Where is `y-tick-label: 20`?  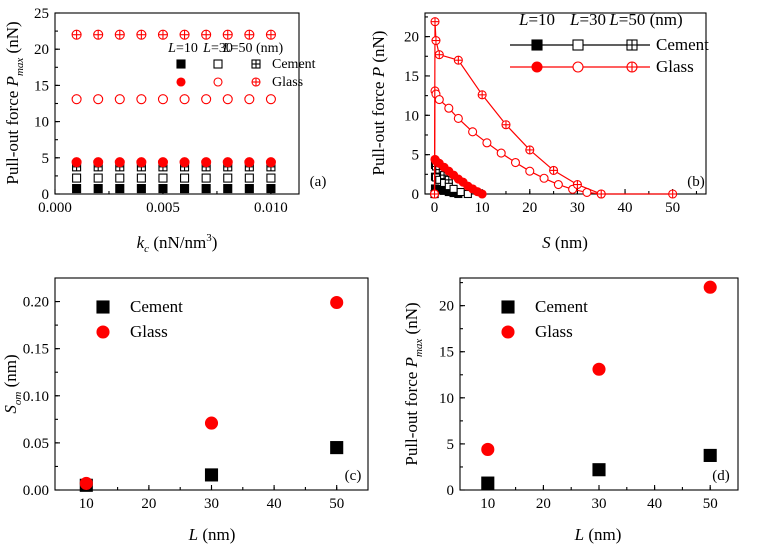 y-tick-label: 20 is located at coordinates (411, 38).